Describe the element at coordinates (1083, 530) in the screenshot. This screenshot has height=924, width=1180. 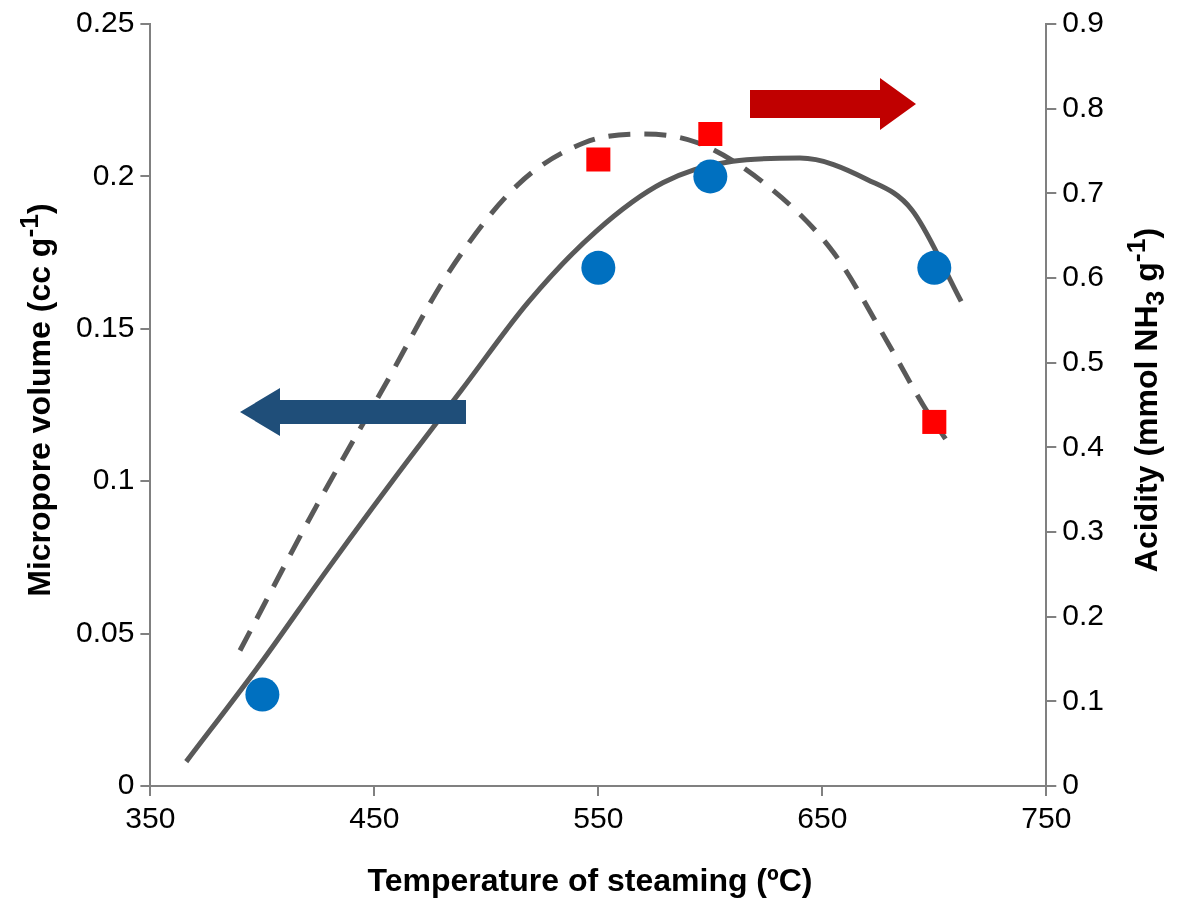
I see `y2-tick-label: 0.3` at that location.